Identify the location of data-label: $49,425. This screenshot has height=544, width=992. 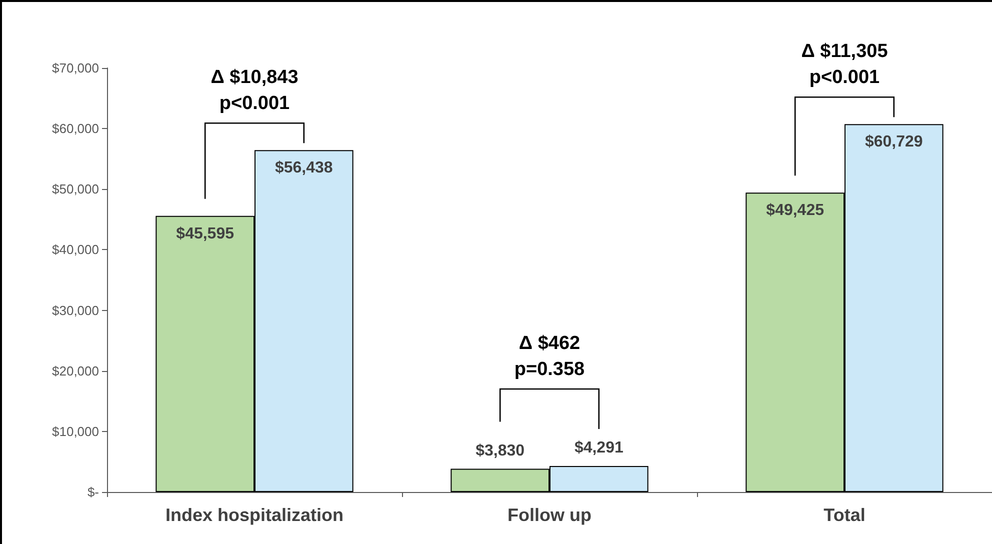
(795, 211).